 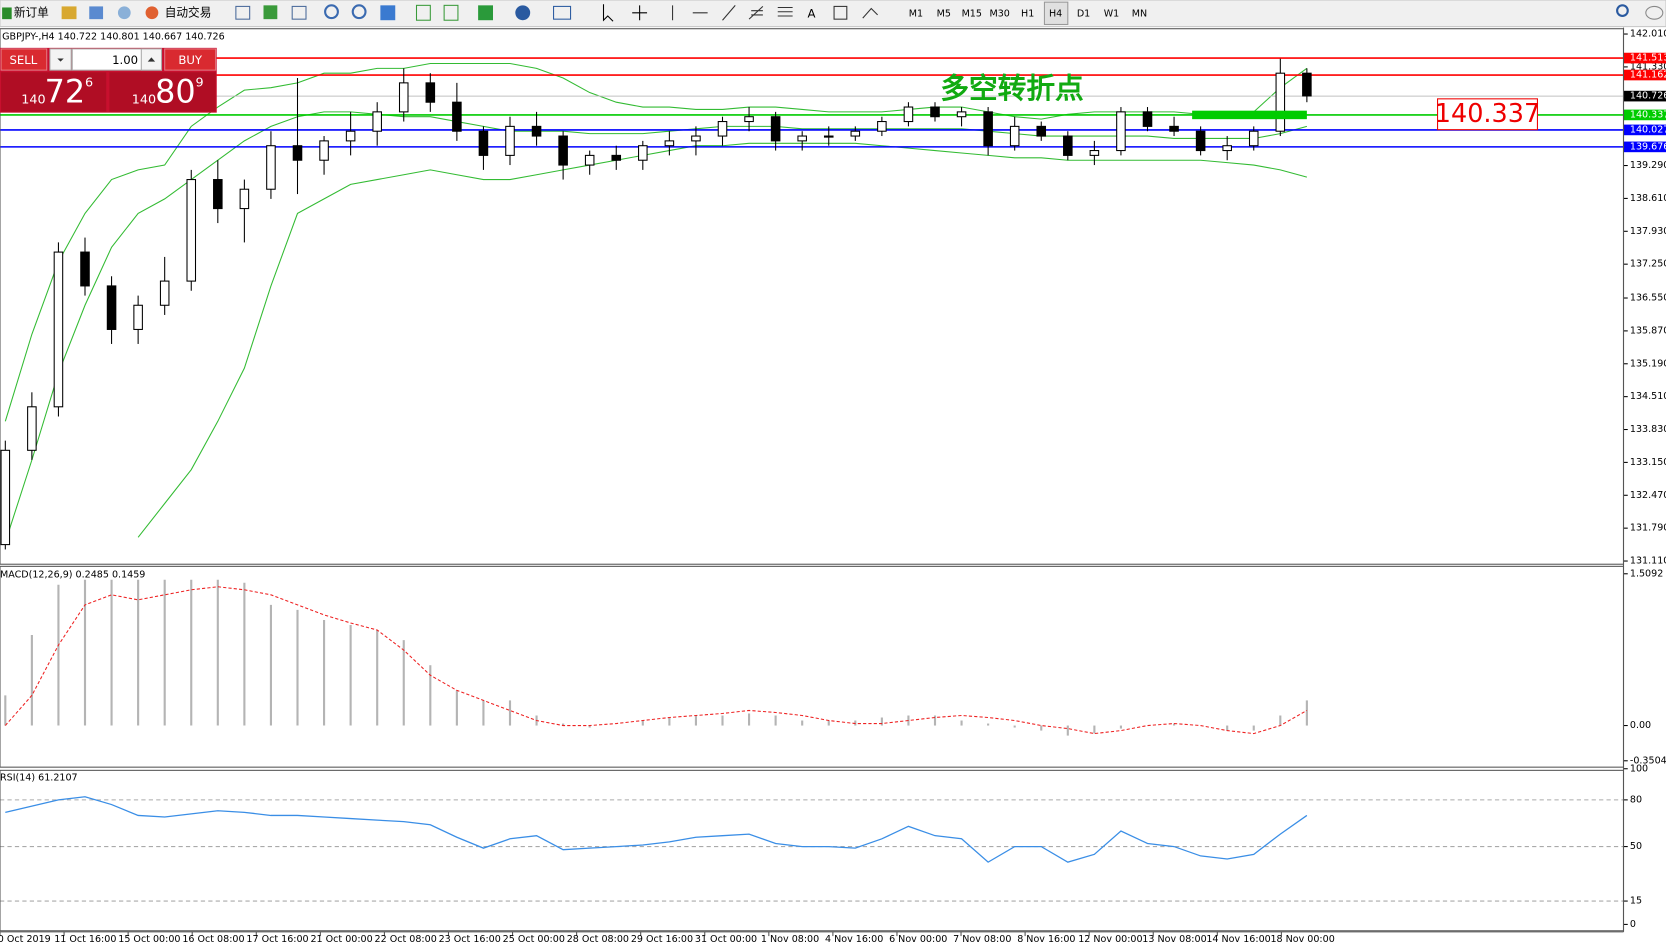 I want to click on annotation: 多空转折点, so click(x=1011, y=88).